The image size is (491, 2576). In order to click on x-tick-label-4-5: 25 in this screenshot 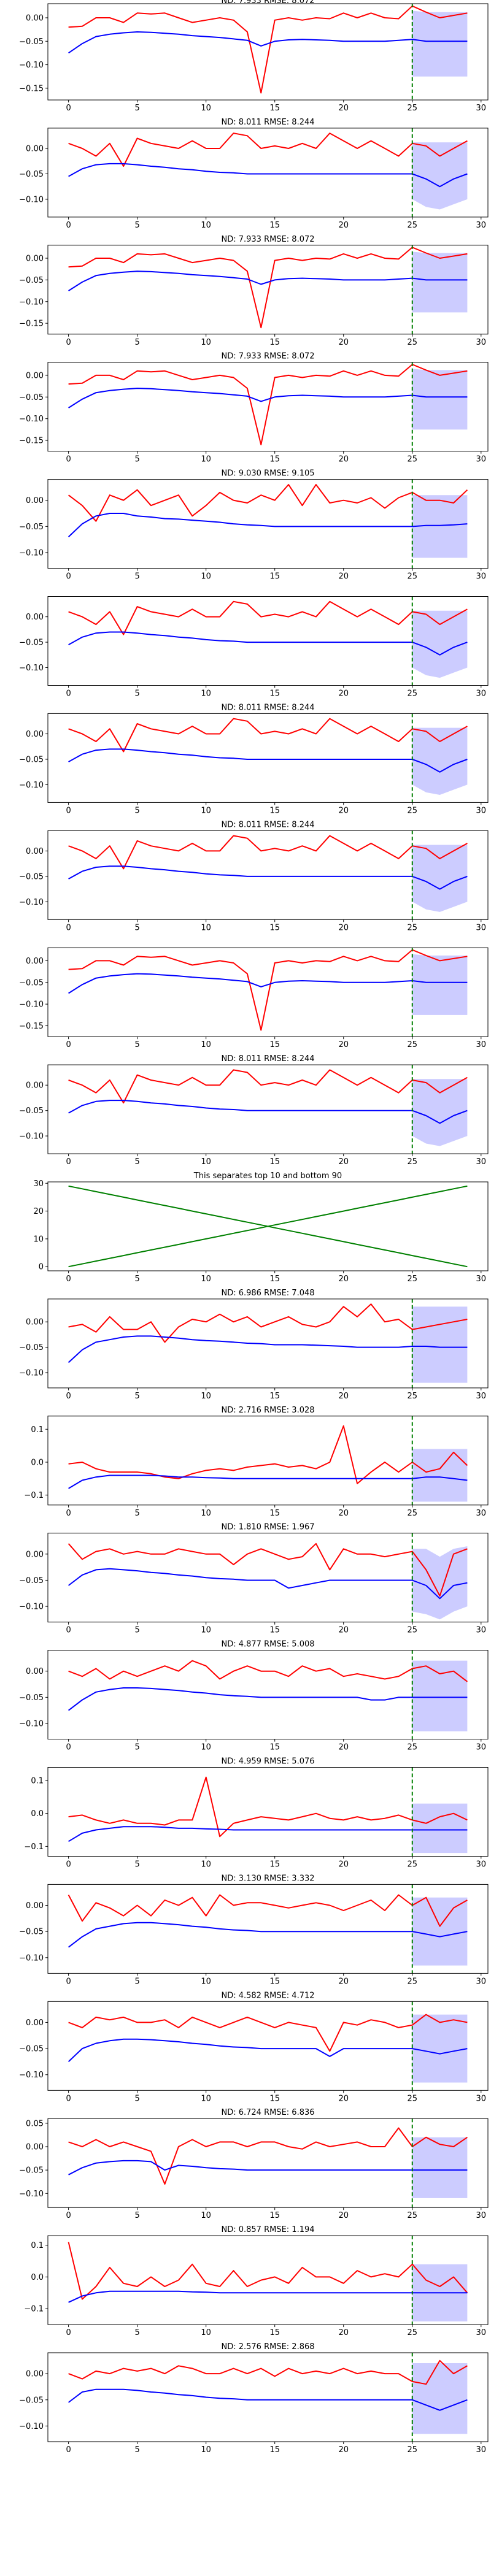, I will do `click(412, 459)`.